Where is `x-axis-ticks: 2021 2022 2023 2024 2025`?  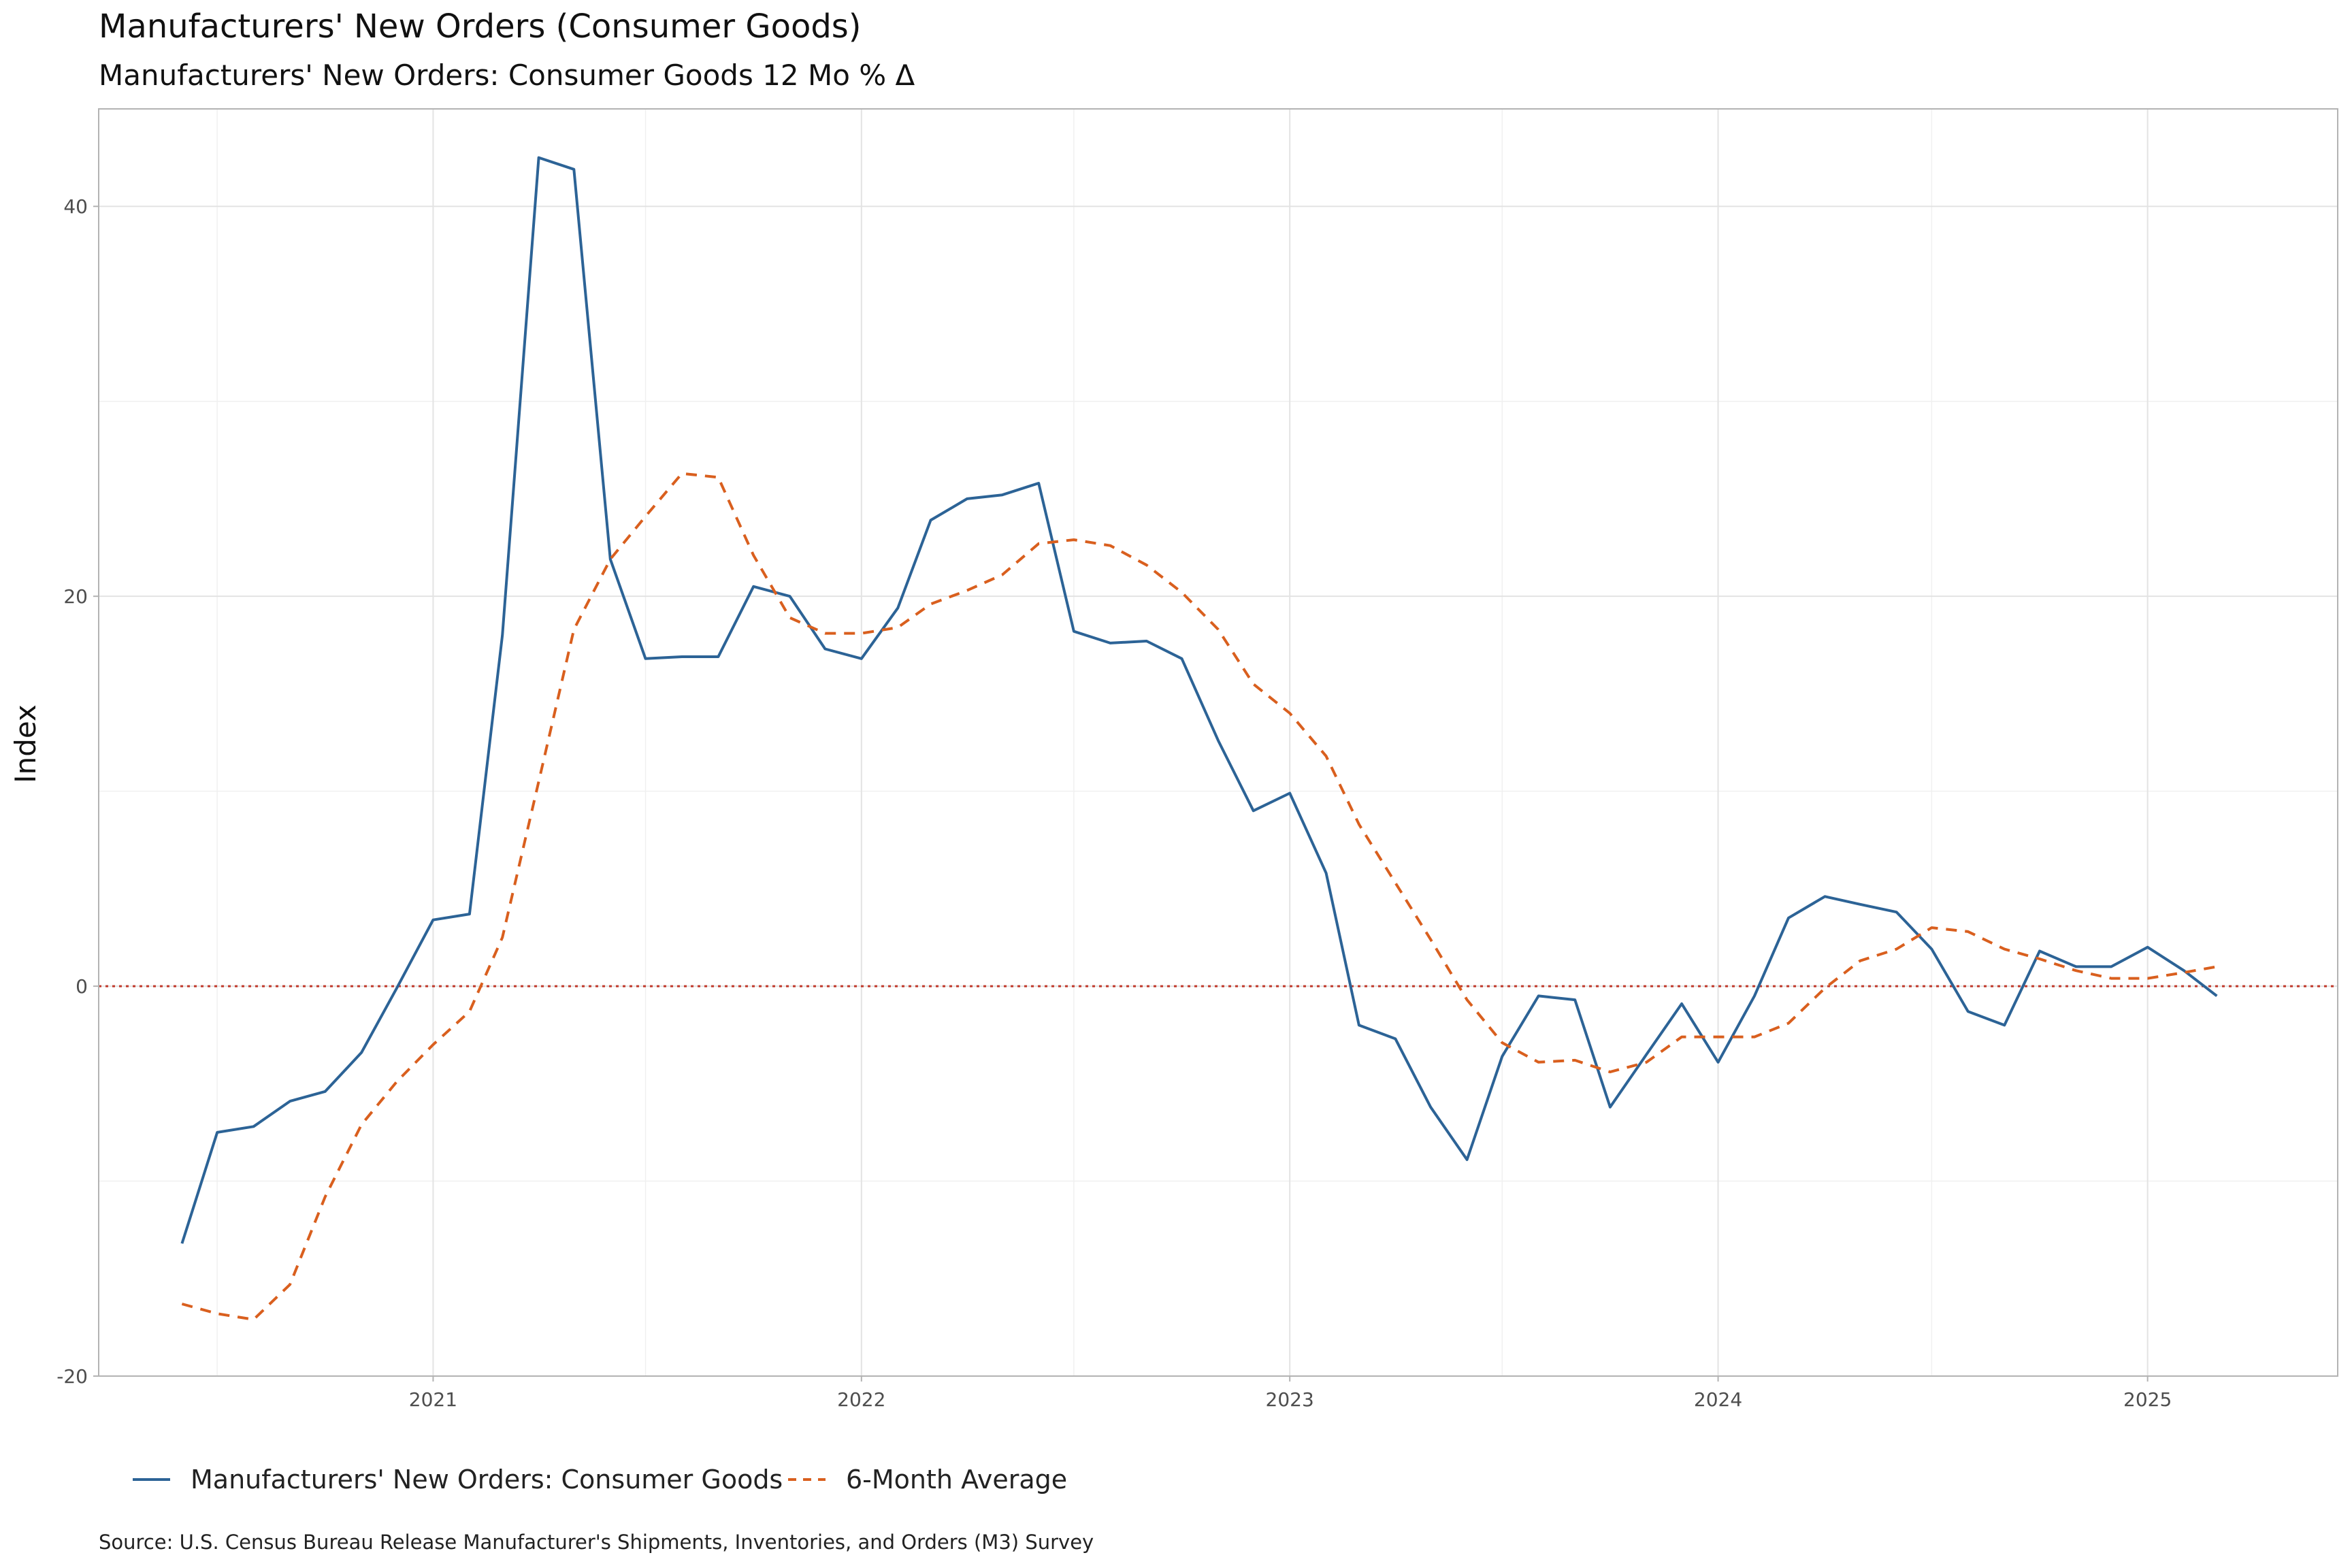
x-axis-ticks: 2021 2022 2023 2024 2025 is located at coordinates (1291, 1393).